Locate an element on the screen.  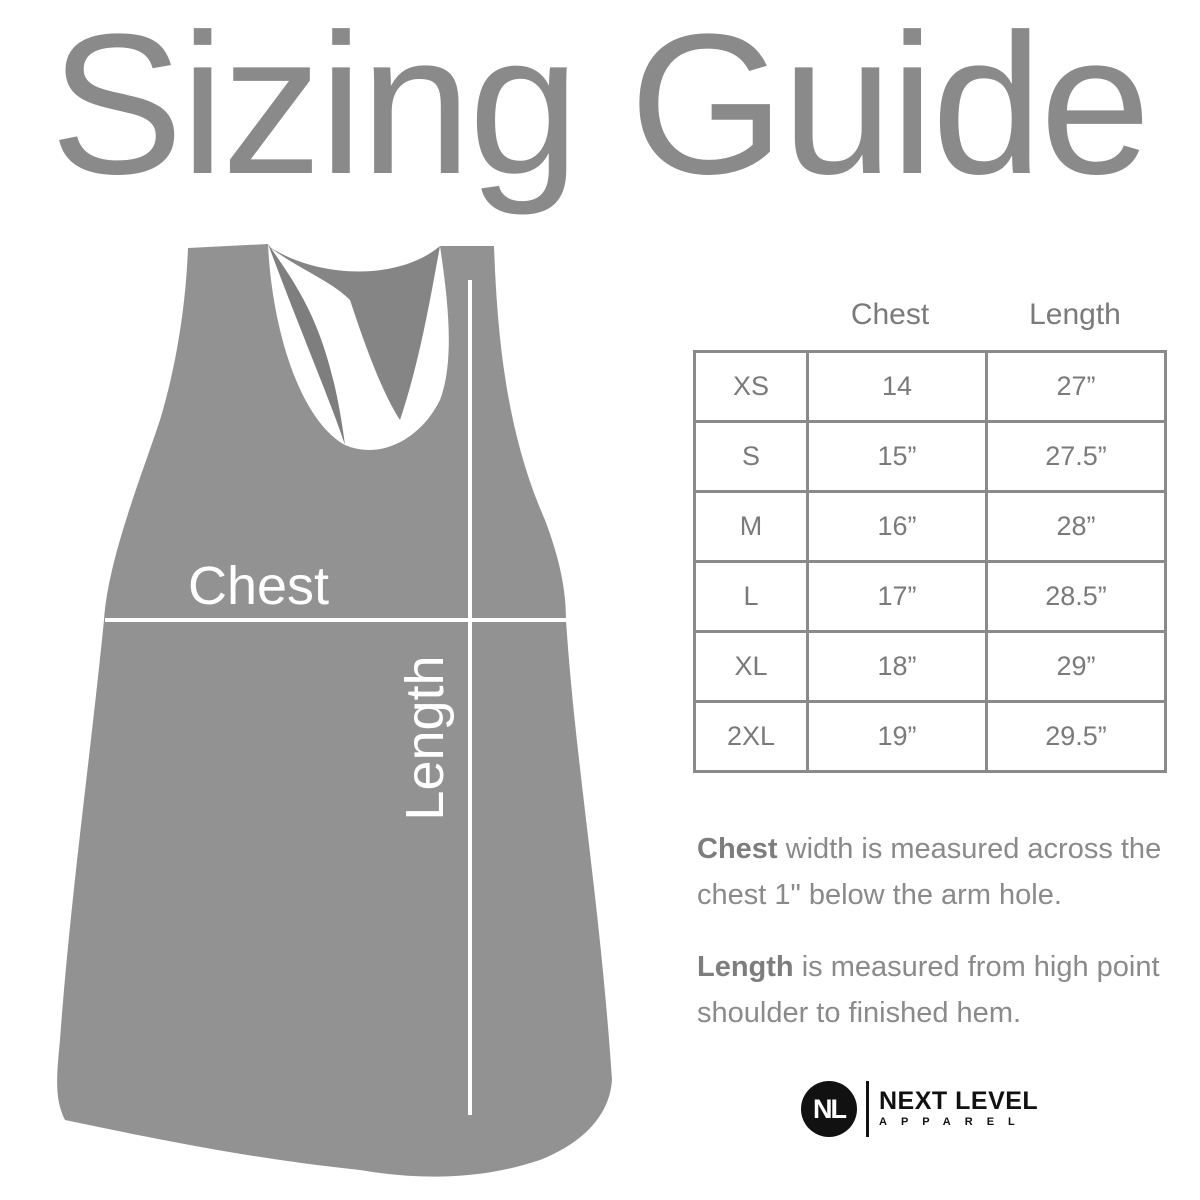
size-cell: 2XL is located at coordinates (751, 736).